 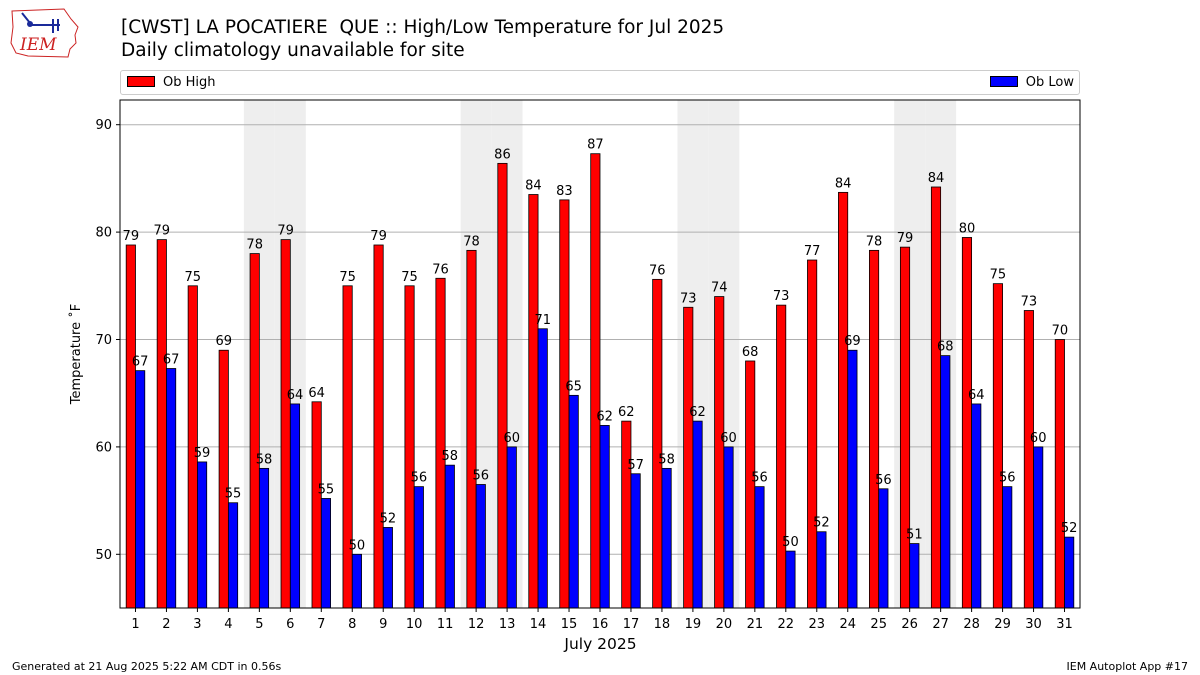 I want to click on data-label-low: 57, so click(x=635, y=465).